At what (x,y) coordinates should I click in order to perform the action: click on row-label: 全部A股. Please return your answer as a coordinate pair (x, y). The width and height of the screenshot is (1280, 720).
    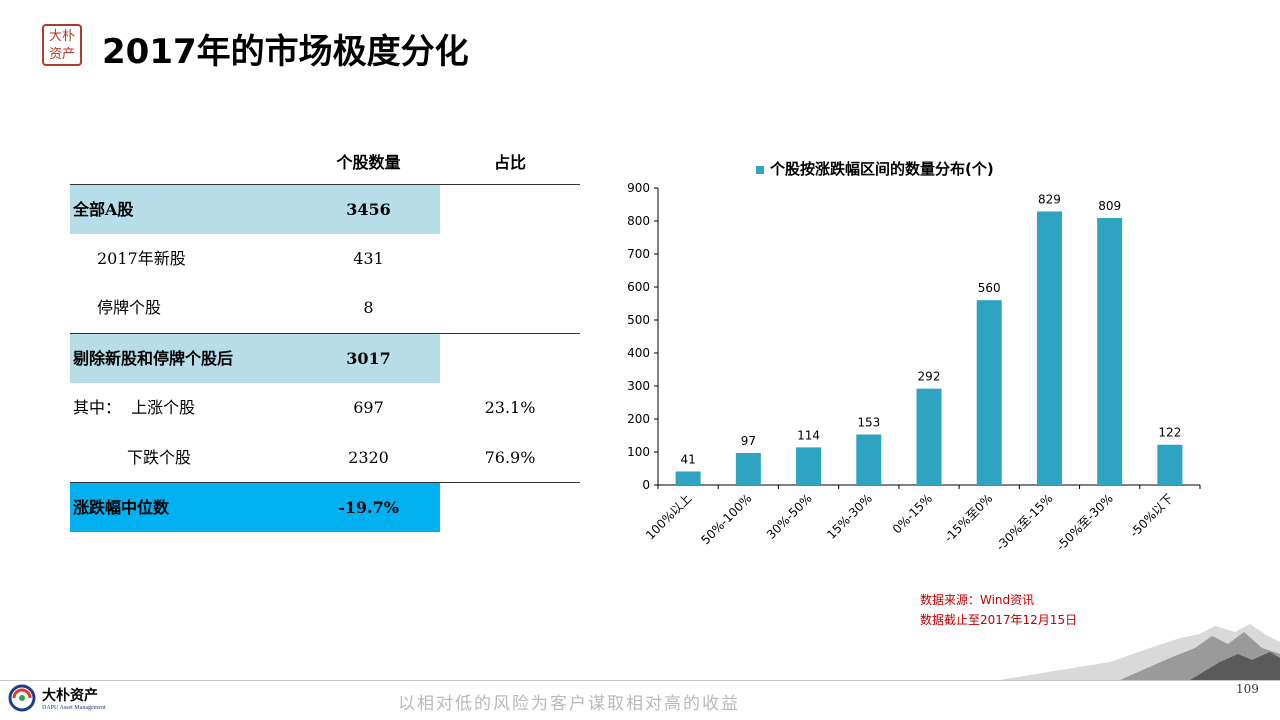
    Looking at the image, I should click on (255, 209).